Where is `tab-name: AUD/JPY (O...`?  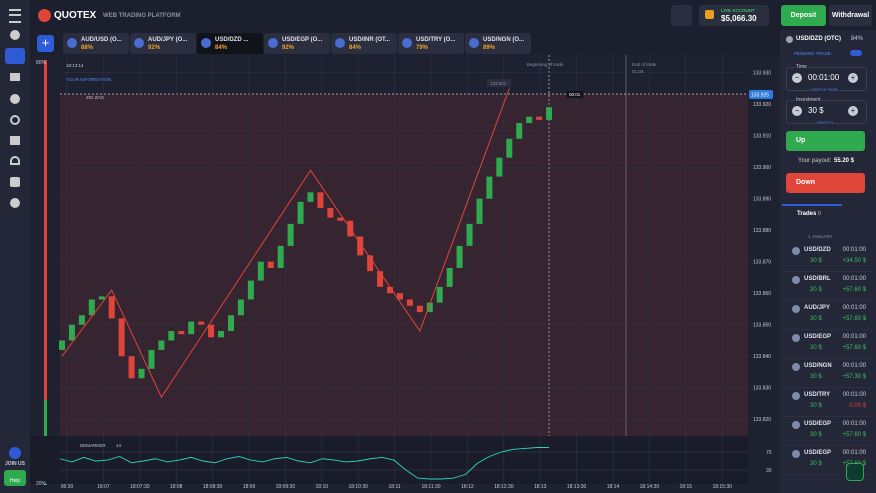 tab-name: AUD/JPY (O... is located at coordinates (168, 40).